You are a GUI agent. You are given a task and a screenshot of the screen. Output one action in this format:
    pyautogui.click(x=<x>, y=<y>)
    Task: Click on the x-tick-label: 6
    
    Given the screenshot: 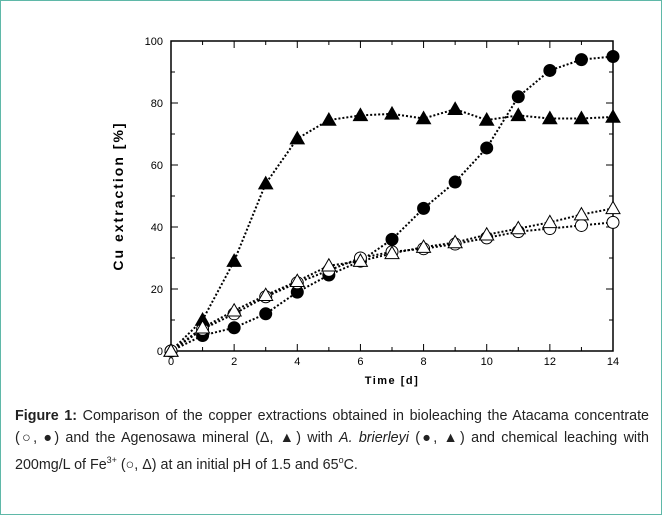 What is the action you would take?
    pyautogui.click(x=360, y=362)
    